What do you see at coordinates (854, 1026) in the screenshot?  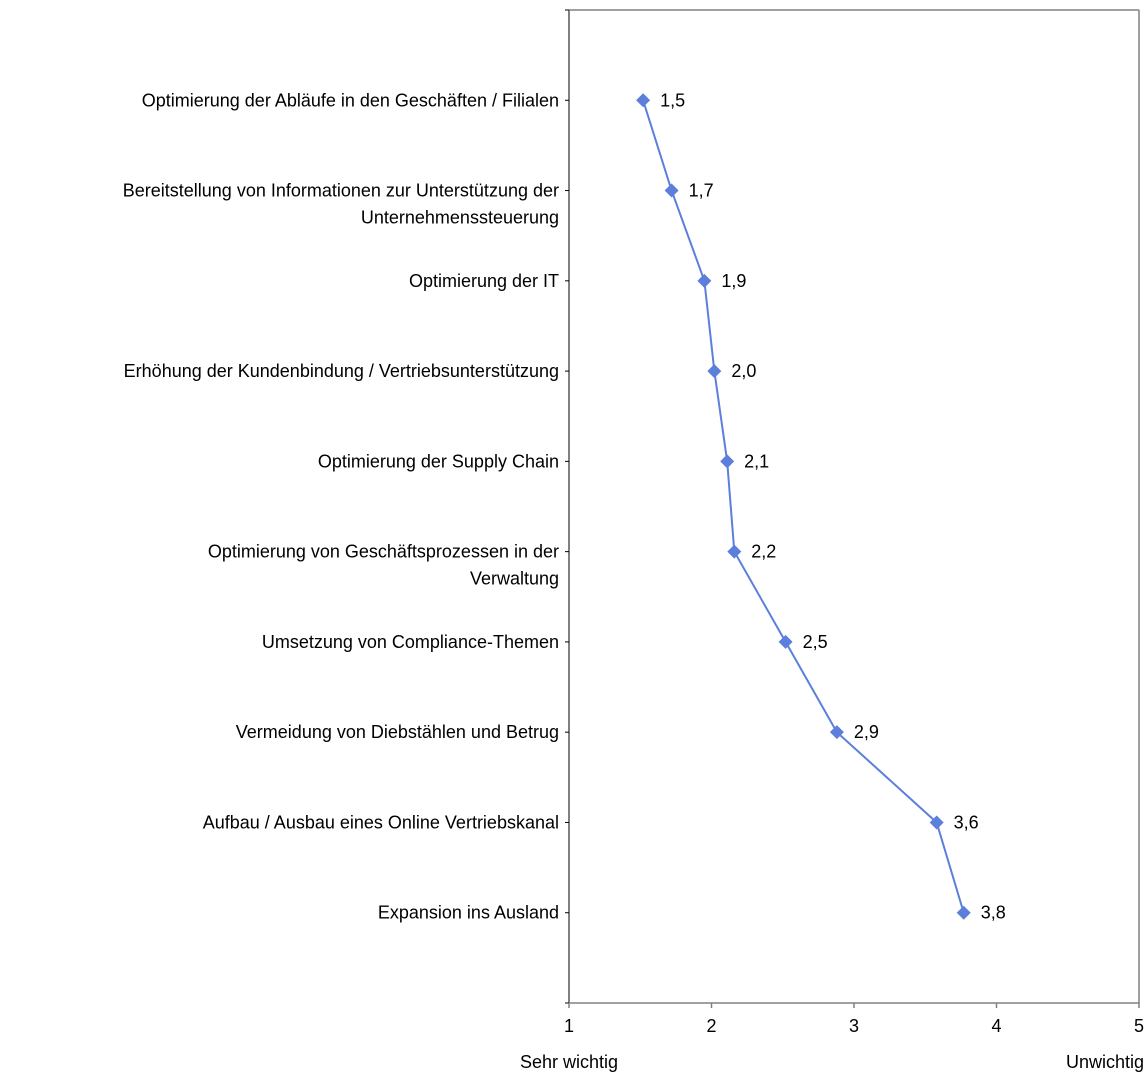 I see `x-tick-label: 3` at bounding box center [854, 1026].